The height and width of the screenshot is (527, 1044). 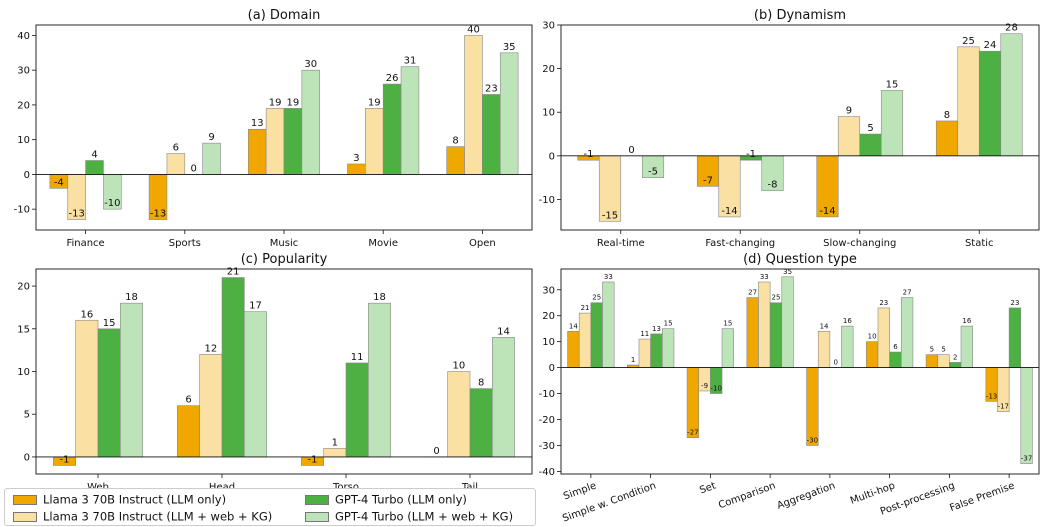 I want to click on bar-value-label: 26, so click(x=392, y=78).